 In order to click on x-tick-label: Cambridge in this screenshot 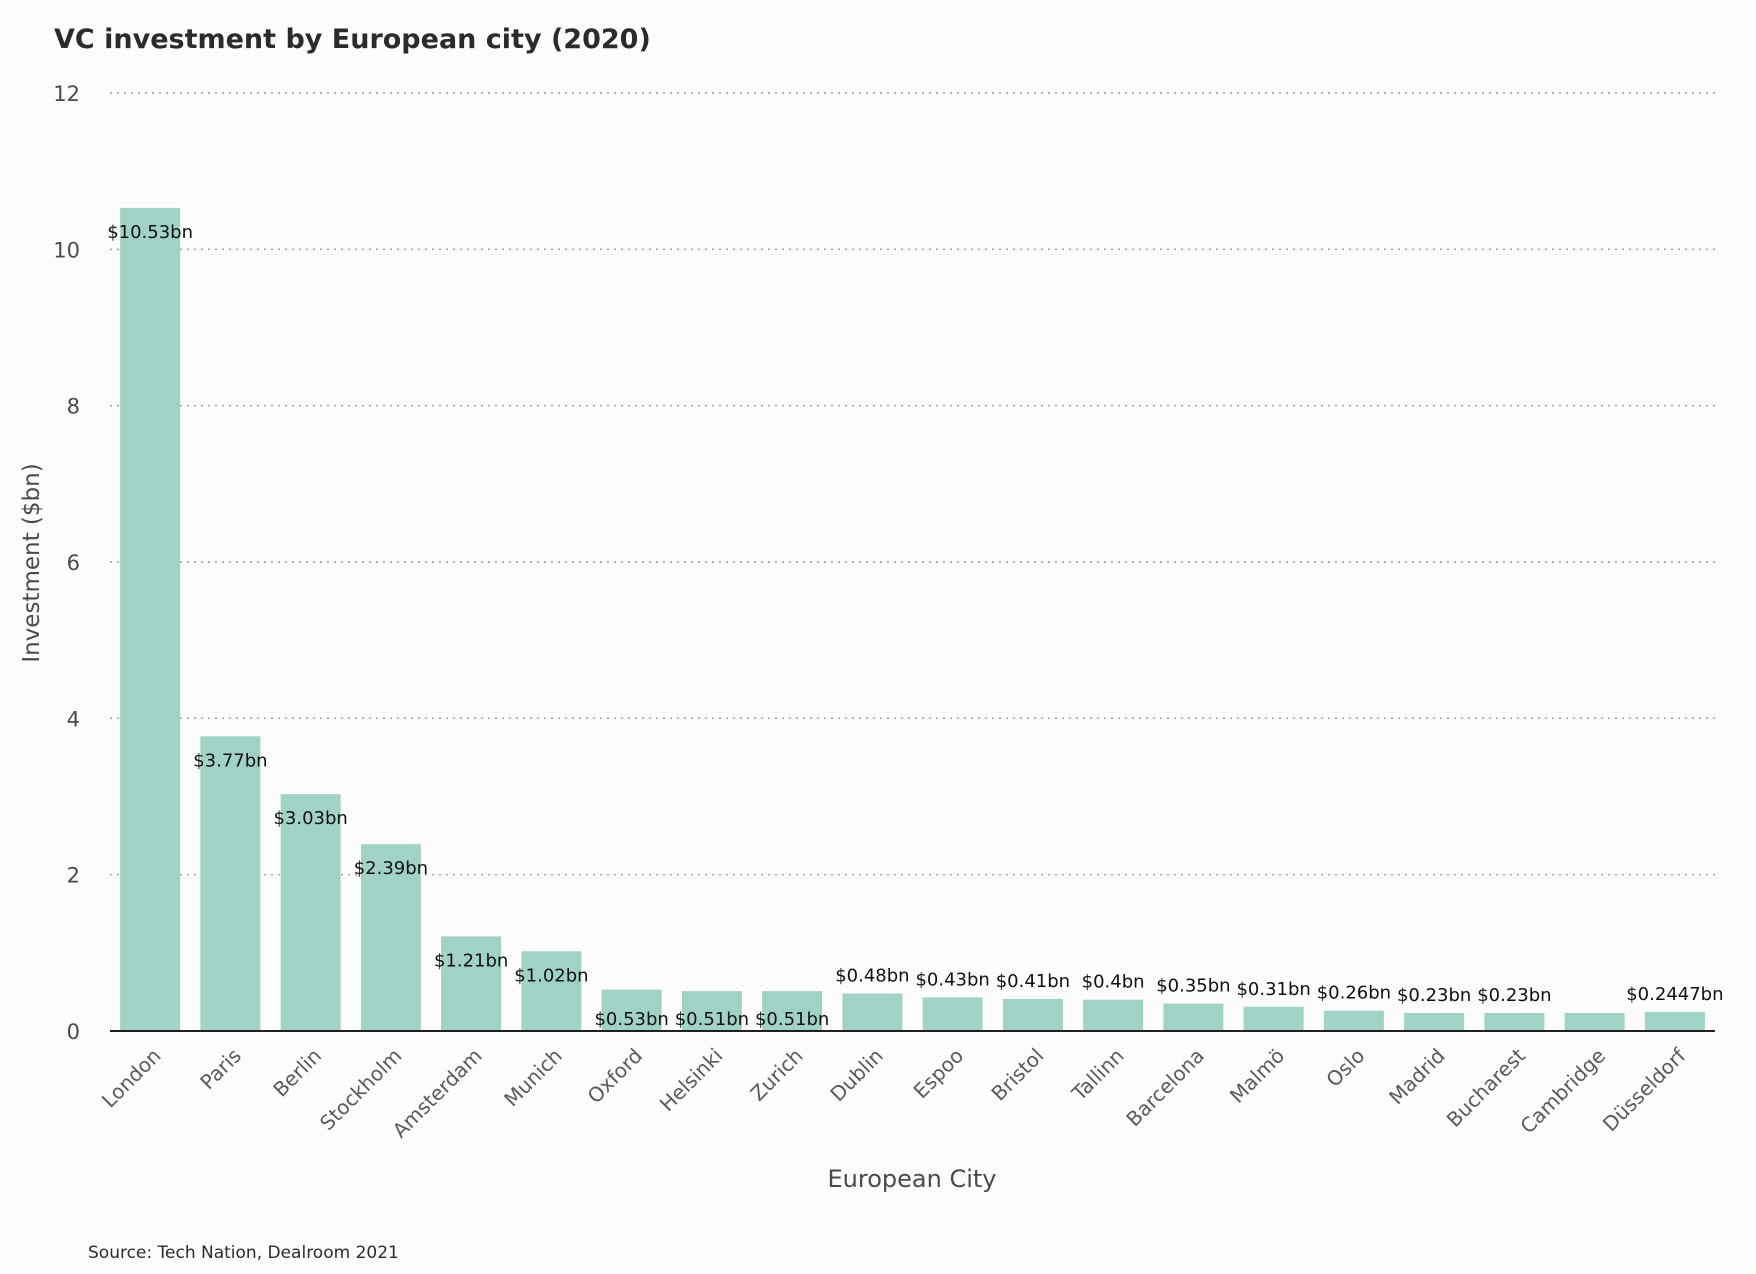, I will do `click(1562, 1091)`.